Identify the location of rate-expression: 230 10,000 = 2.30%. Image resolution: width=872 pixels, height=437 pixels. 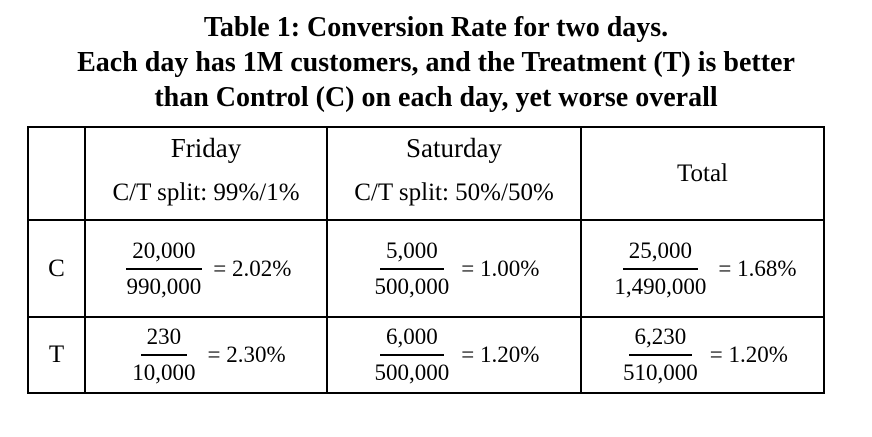
(205, 355).